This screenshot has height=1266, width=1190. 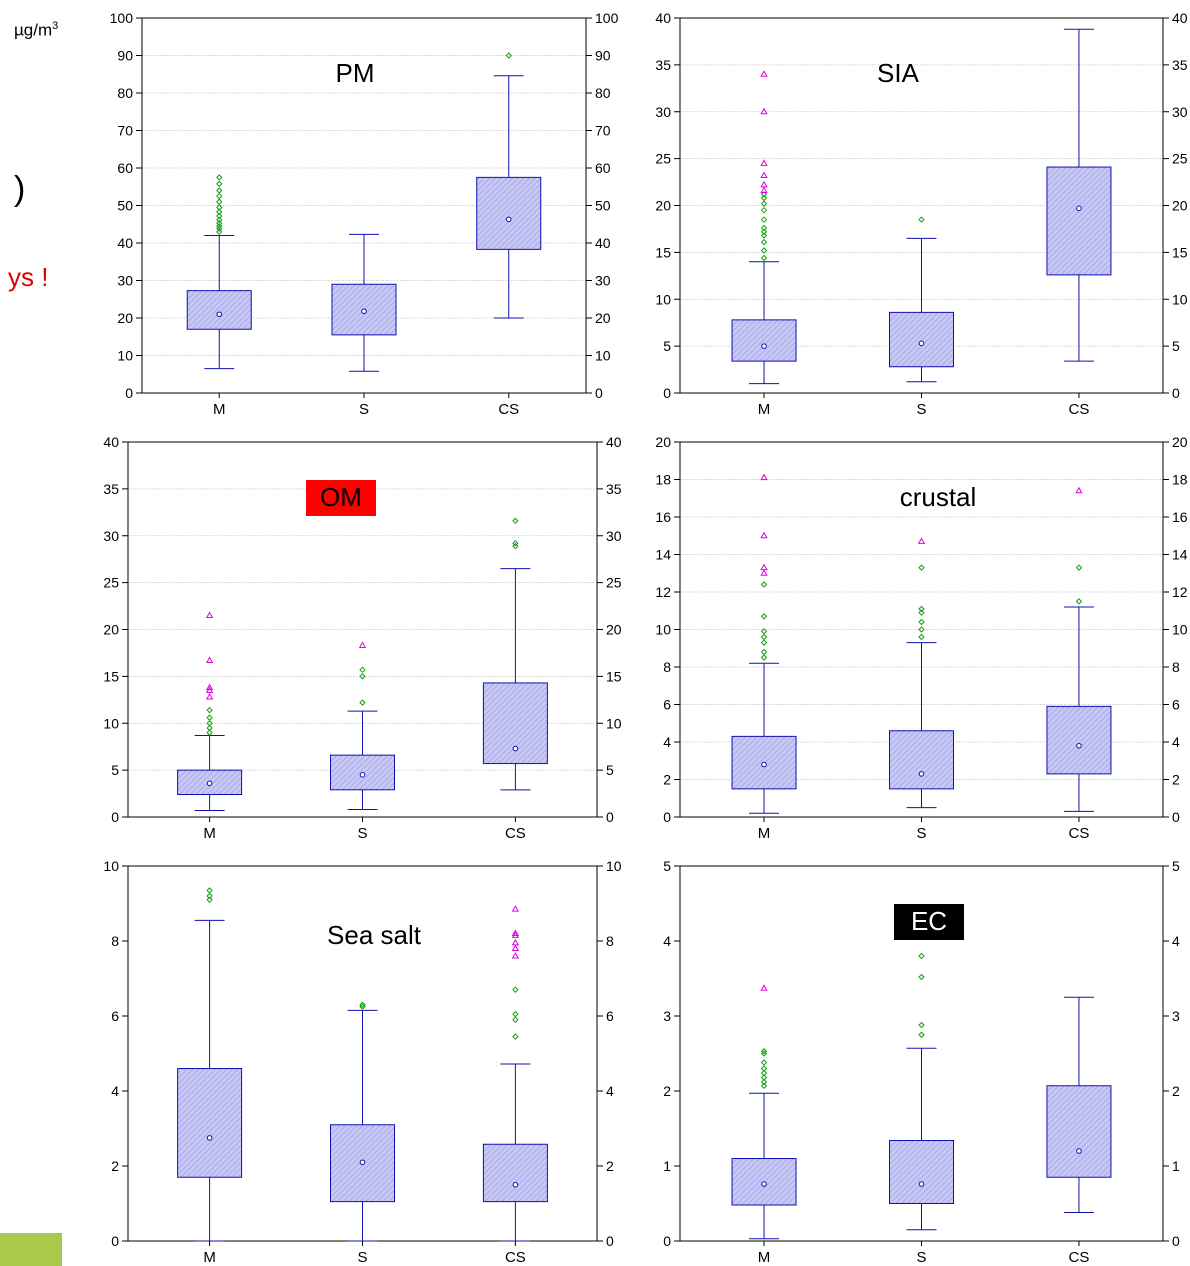 I want to click on y-tick-label-right: 16, so click(x=1180, y=517).